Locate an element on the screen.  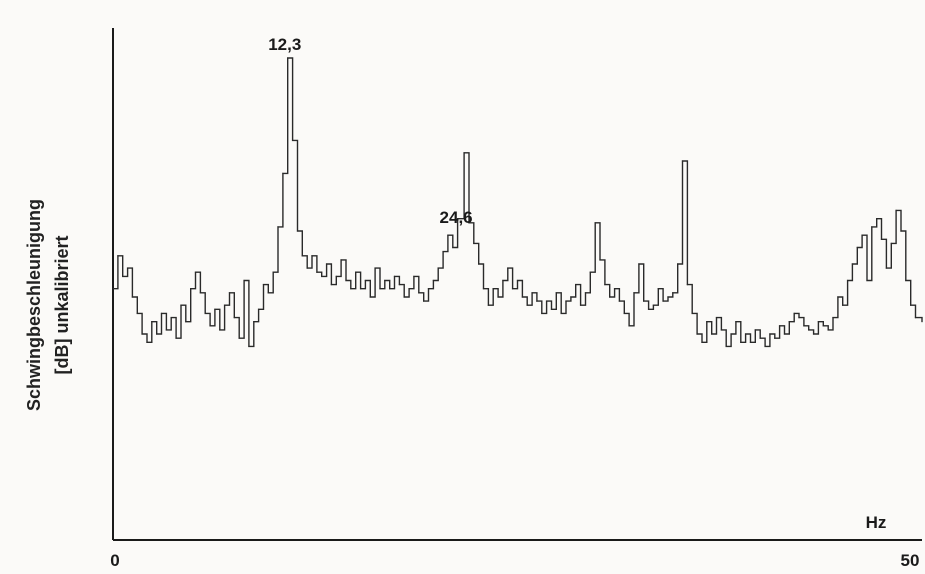
peak-annotation: 12,3 is located at coordinates (284, 44).